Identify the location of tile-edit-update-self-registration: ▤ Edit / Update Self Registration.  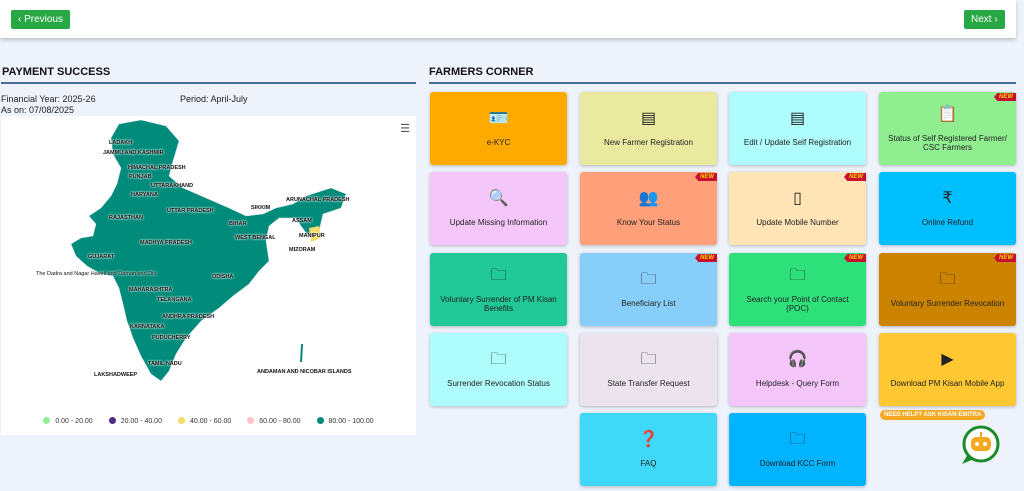
(797, 128).